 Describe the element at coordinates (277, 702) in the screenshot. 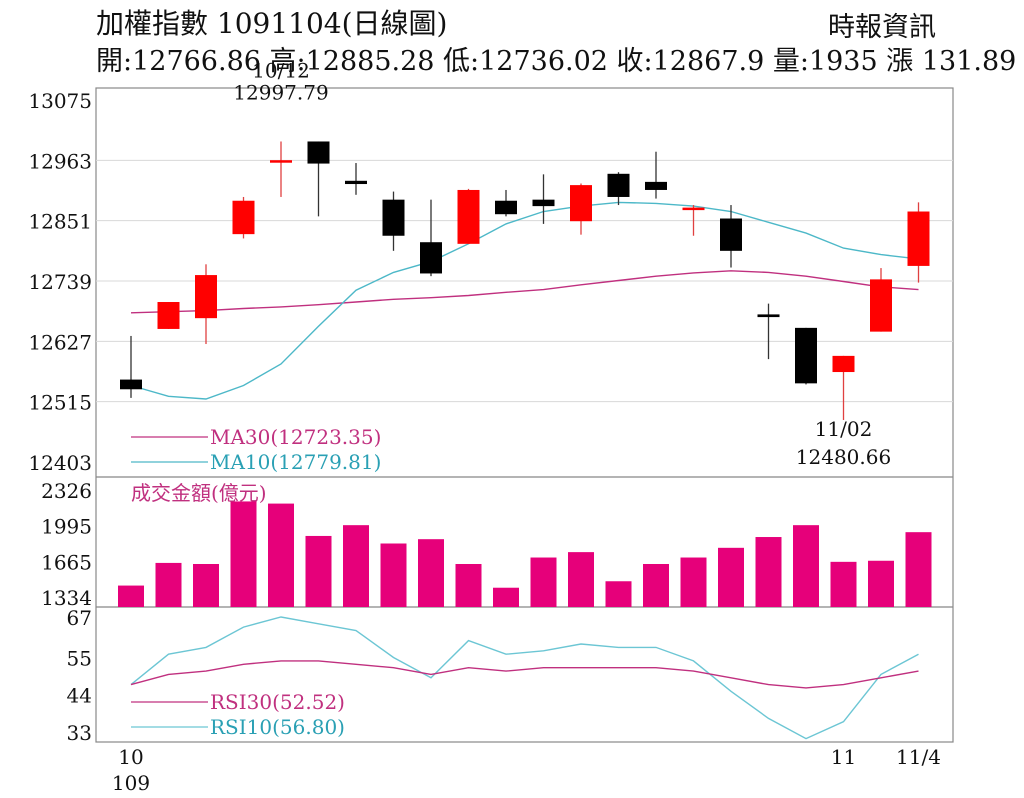

I see `rsi30-legend-label: RSI30(52.52)` at that location.